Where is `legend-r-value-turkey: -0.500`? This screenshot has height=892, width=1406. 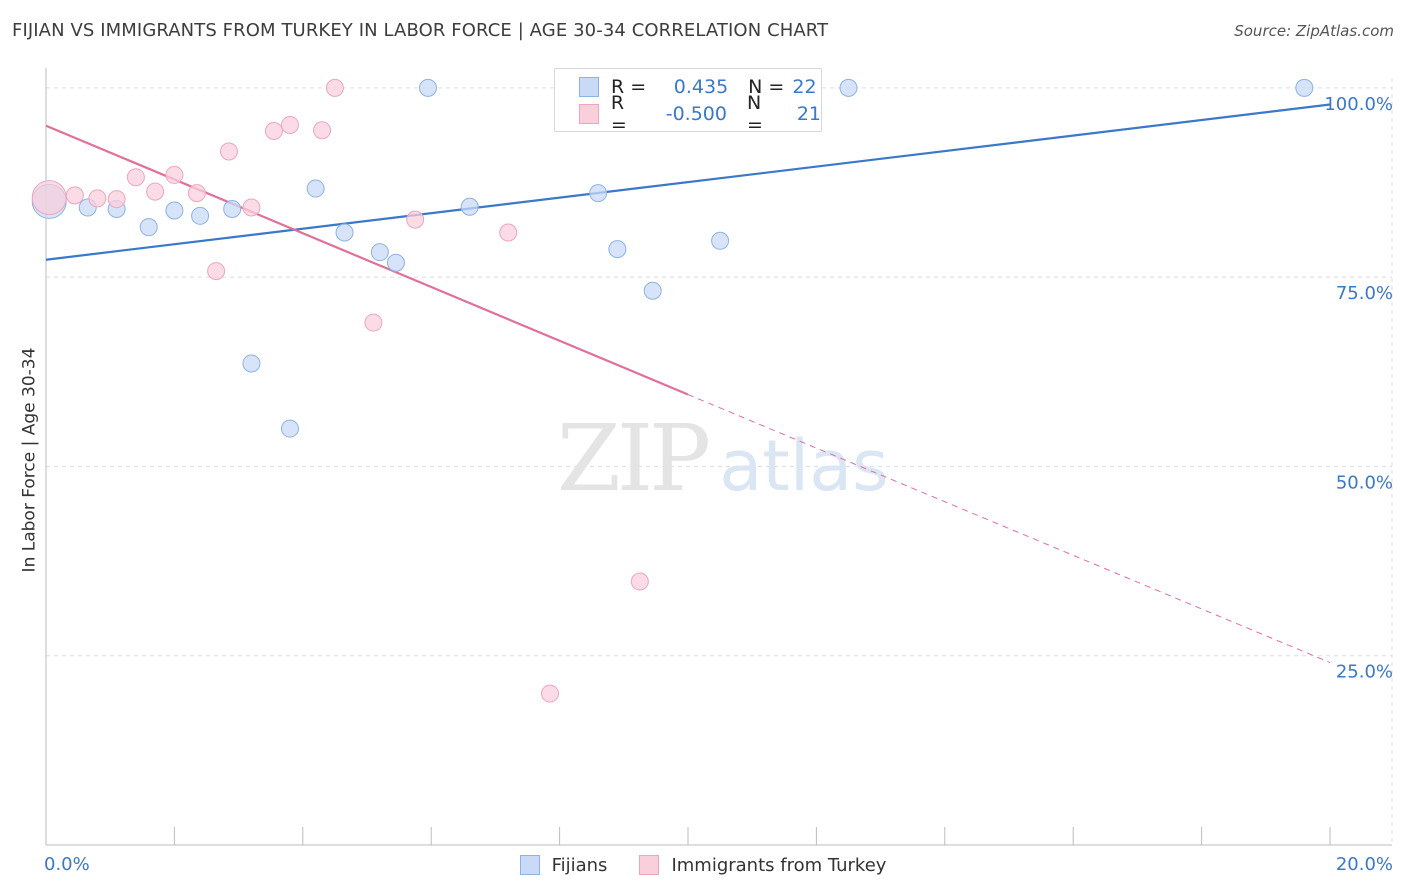 legend-r-value-turkey: -0.500 is located at coordinates (696, 114).